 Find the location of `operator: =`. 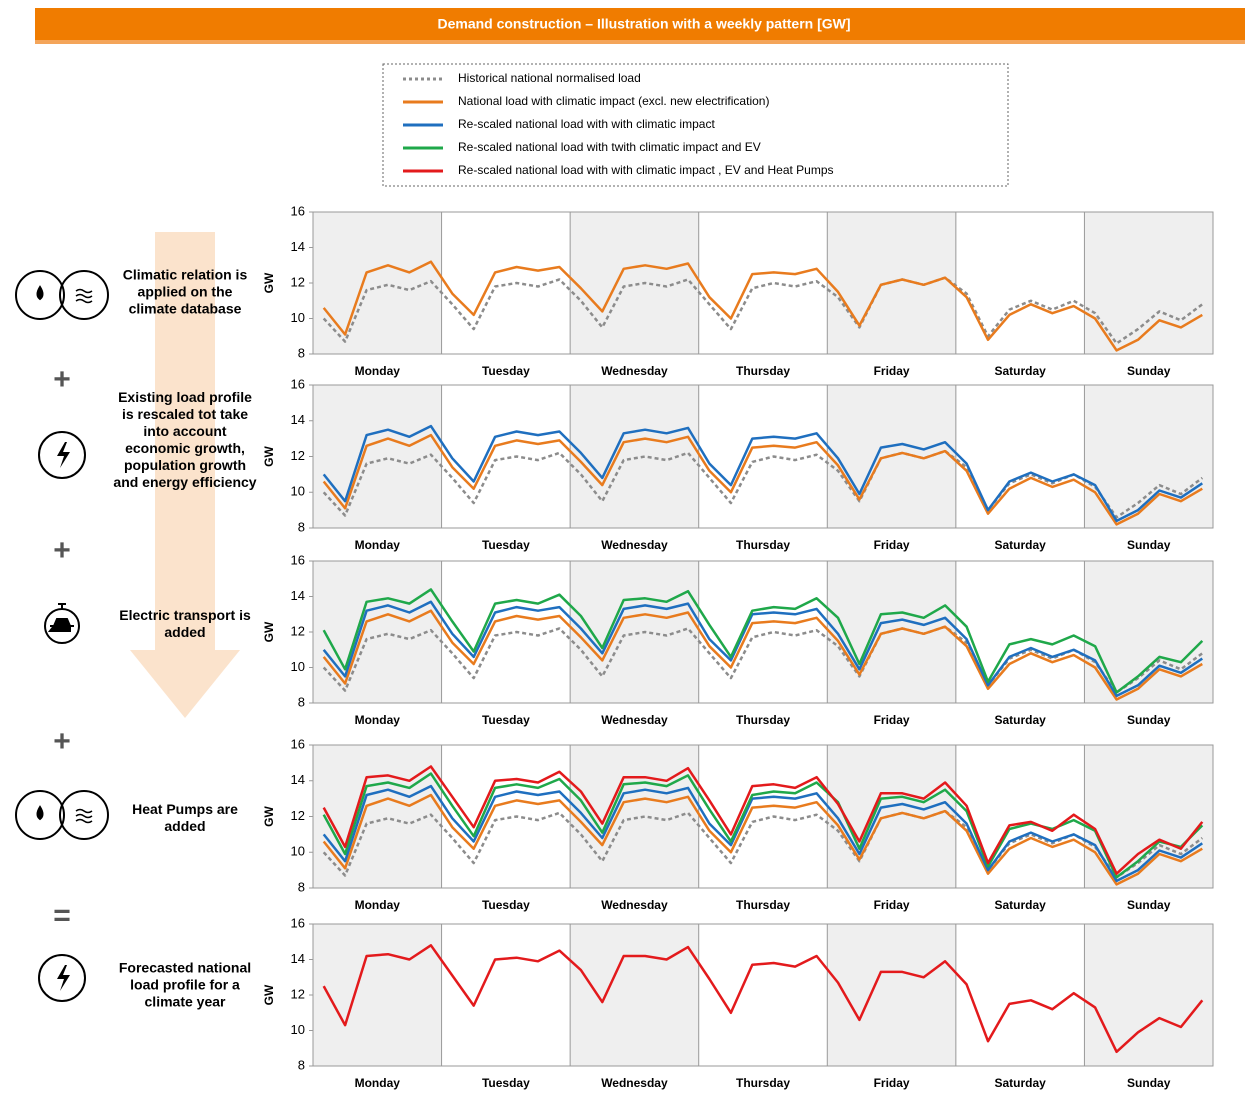

operator: = is located at coordinates (62, 915).